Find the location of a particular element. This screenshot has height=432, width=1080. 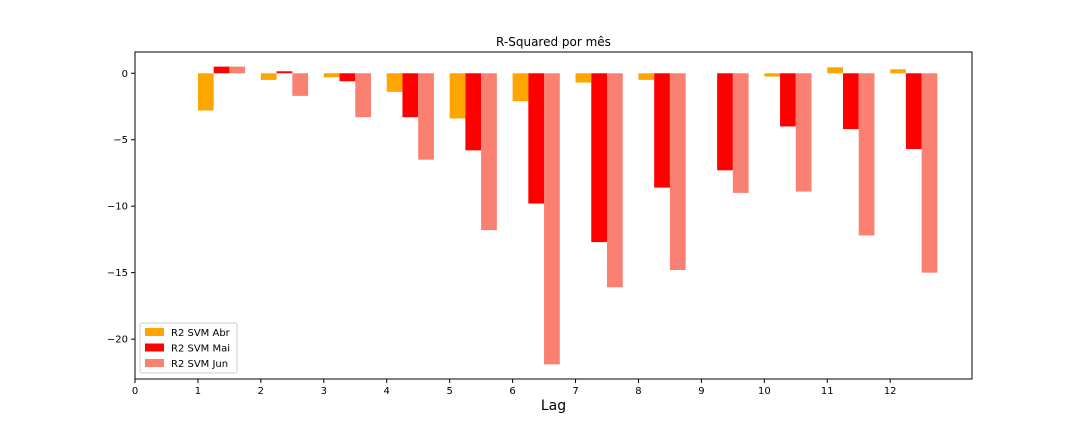

x-axis-ticks: 0 1 2 3 4 5 6 7 8 9 10 11 12 is located at coordinates (514, 388).